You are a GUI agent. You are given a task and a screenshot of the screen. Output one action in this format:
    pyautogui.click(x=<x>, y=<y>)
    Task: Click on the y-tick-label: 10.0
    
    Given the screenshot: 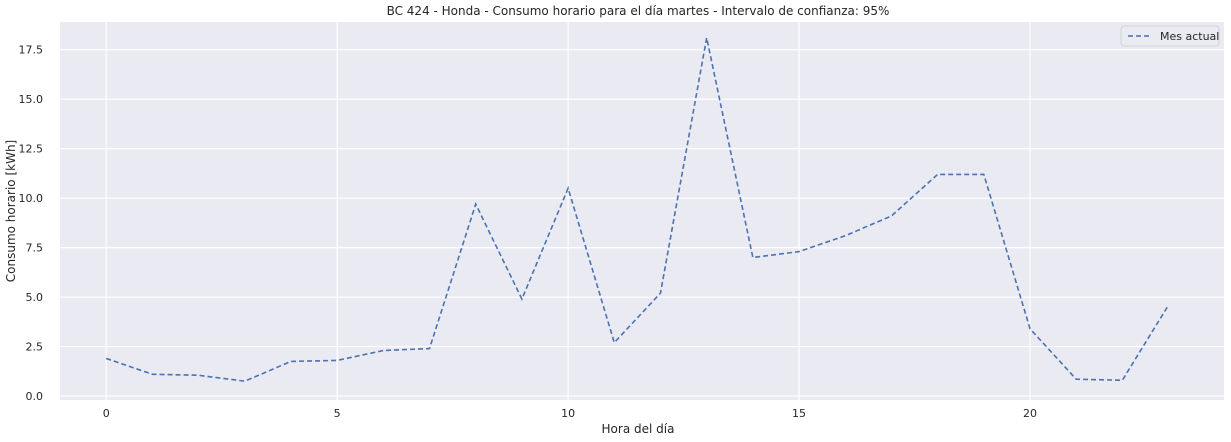 What is the action you would take?
    pyautogui.click(x=31, y=198)
    